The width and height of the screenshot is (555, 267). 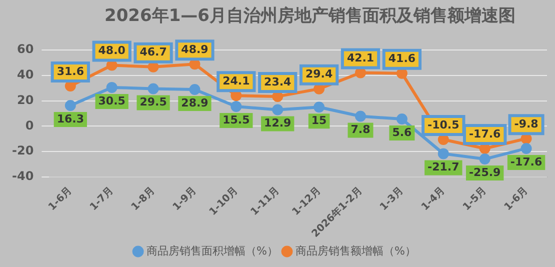 I want to click on data-label: -10.5, so click(x=444, y=125).